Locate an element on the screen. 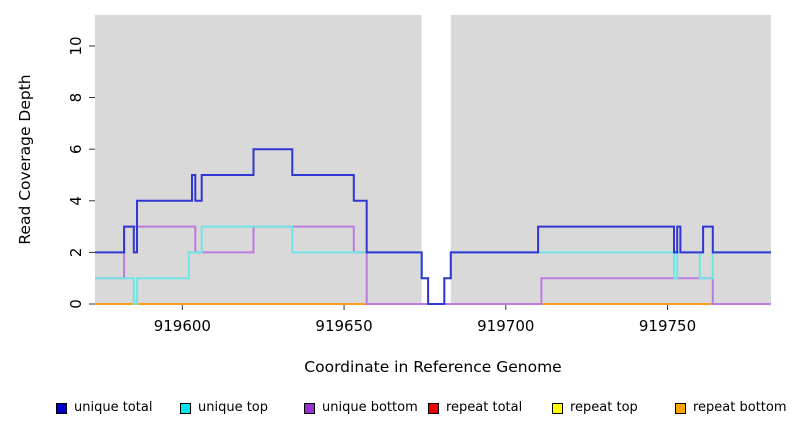  x-axis-tick-label: 919750 is located at coordinates (667, 326).